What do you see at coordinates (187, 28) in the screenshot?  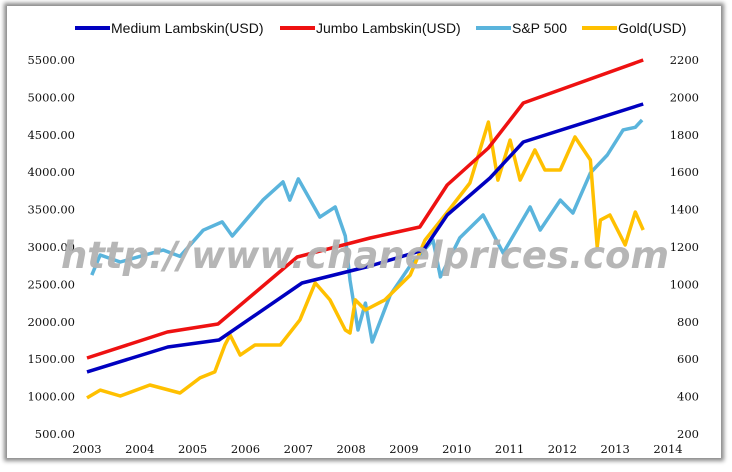 I see `legend-label: Medium Lambskin(USD)` at bounding box center [187, 28].